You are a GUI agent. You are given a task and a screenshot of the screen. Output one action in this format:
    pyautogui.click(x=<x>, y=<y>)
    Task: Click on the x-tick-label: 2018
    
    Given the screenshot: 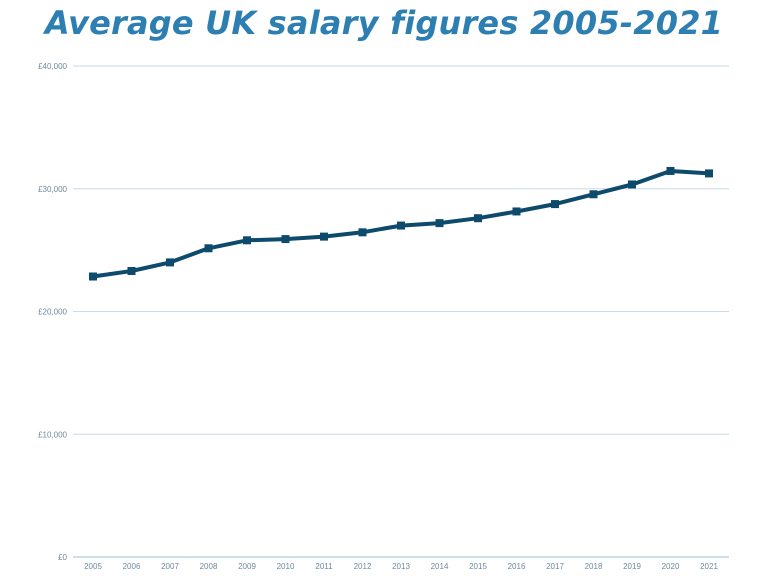 What is the action you would take?
    pyautogui.click(x=594, y=566)
    